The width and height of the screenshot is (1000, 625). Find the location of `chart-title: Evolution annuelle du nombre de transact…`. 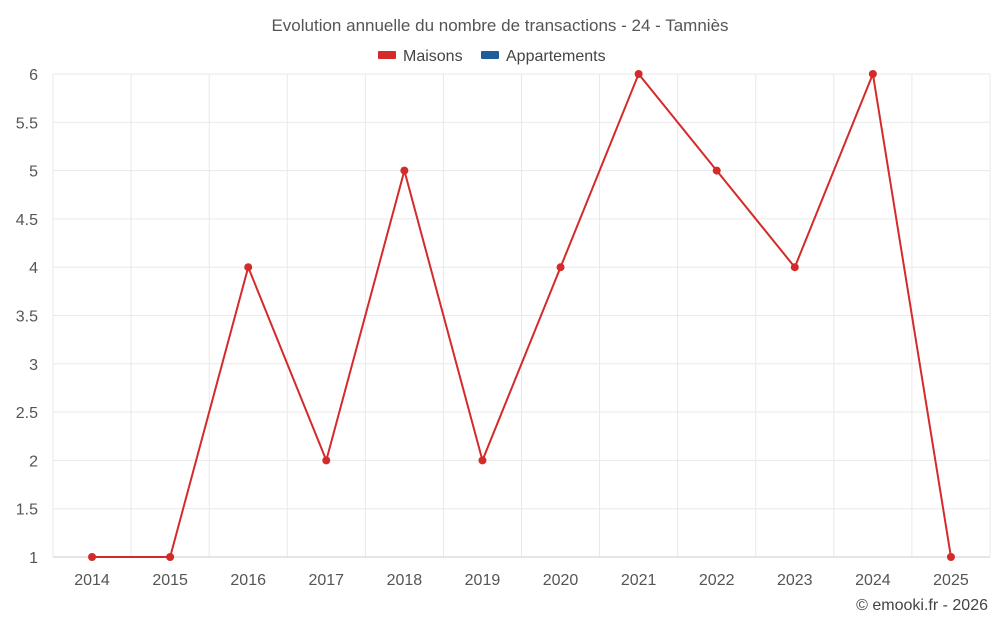

chart-title: Evolution annuelle du nombre de transact… is located at coordinates (499, 25).